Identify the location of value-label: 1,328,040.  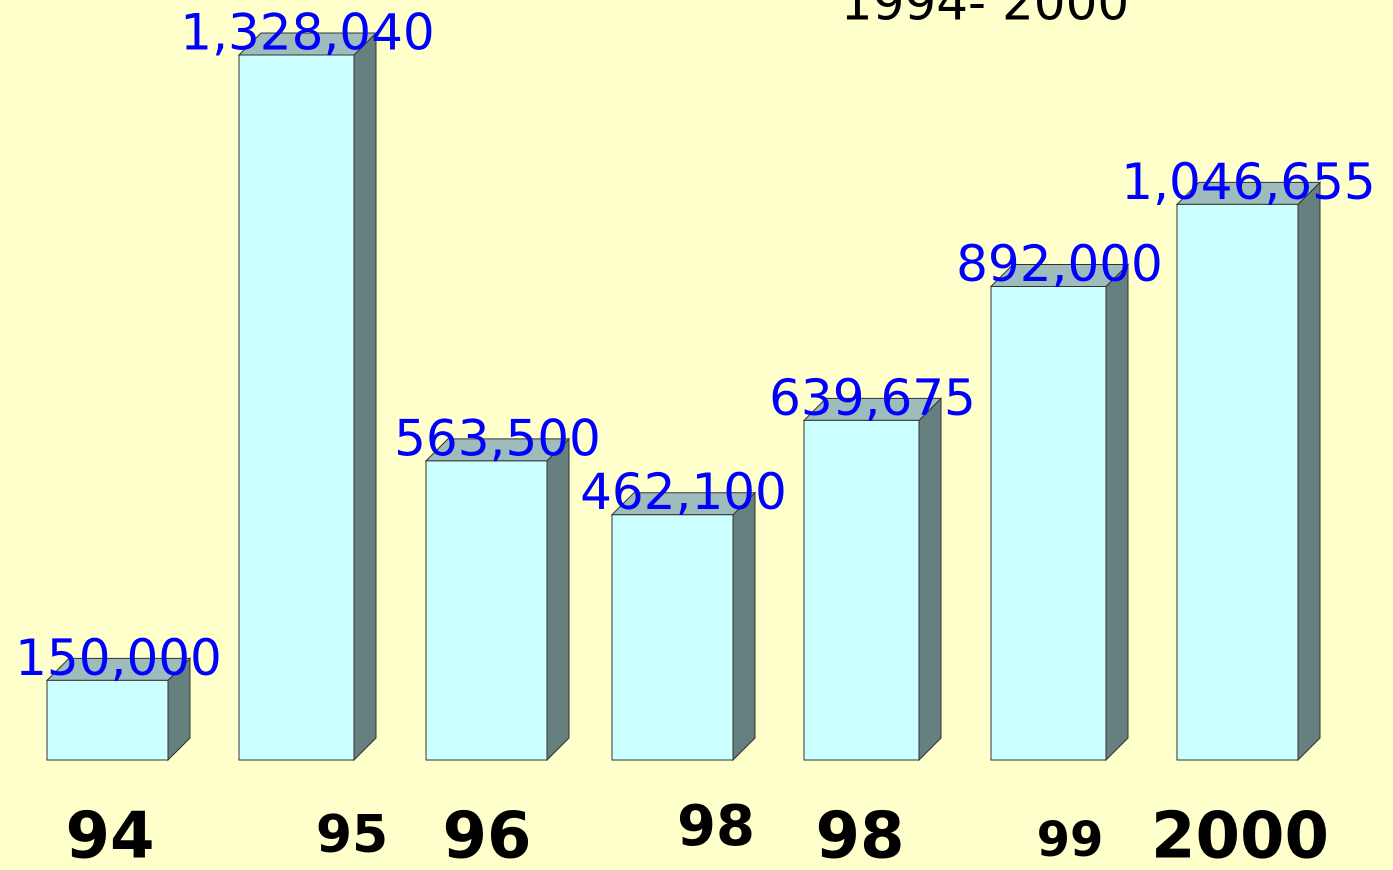
(307, 33).